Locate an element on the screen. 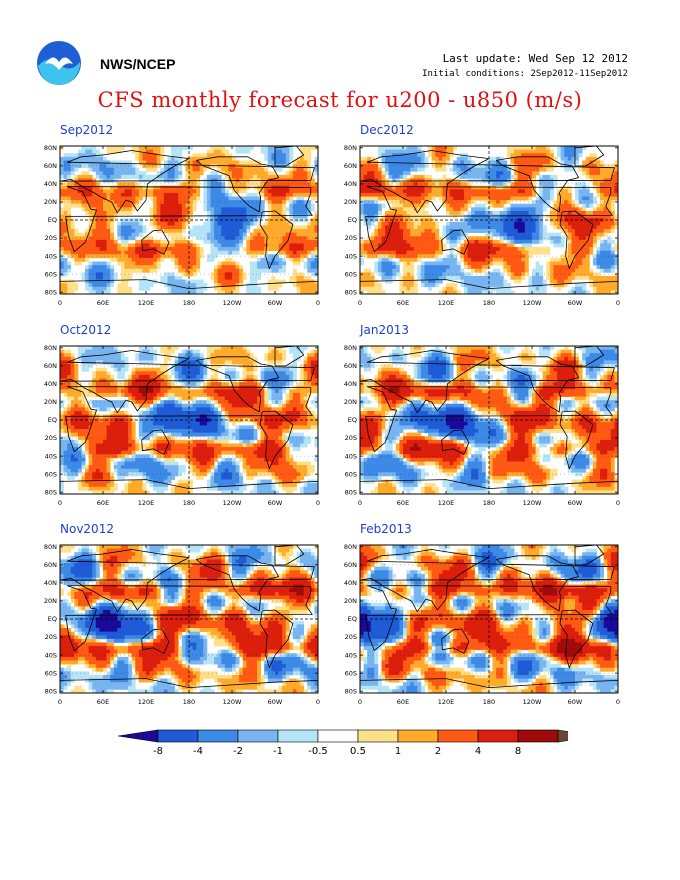 This screenshot has height=880, width=680. panel-title: Jan2013 is located at coordinates (385, 330).